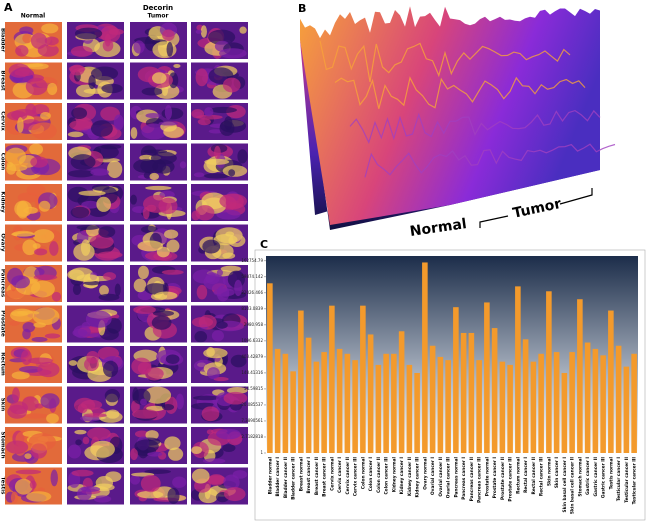 The image size is (648, 526). I want to click on surface-ridge, so click(445, 61).